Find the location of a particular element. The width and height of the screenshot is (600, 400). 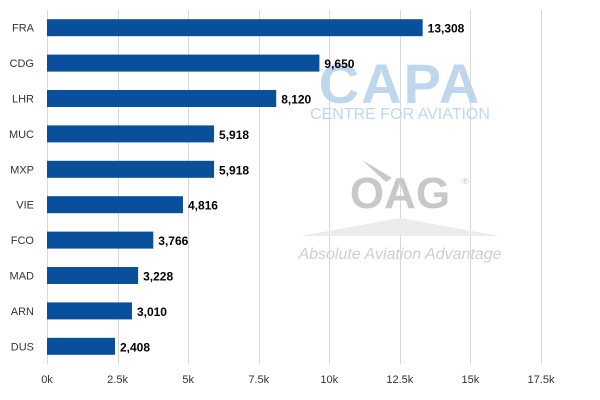

bar-vie is located at coordinates (115, 205).